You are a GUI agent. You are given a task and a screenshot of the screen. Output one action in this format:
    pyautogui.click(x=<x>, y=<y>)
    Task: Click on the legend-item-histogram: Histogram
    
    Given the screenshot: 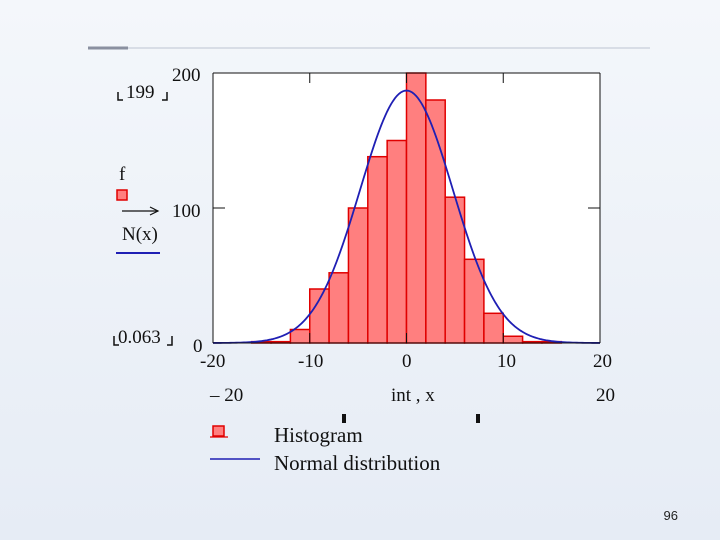 What is the action you would take?
    pyautogui.click(x=286, y=435)
    